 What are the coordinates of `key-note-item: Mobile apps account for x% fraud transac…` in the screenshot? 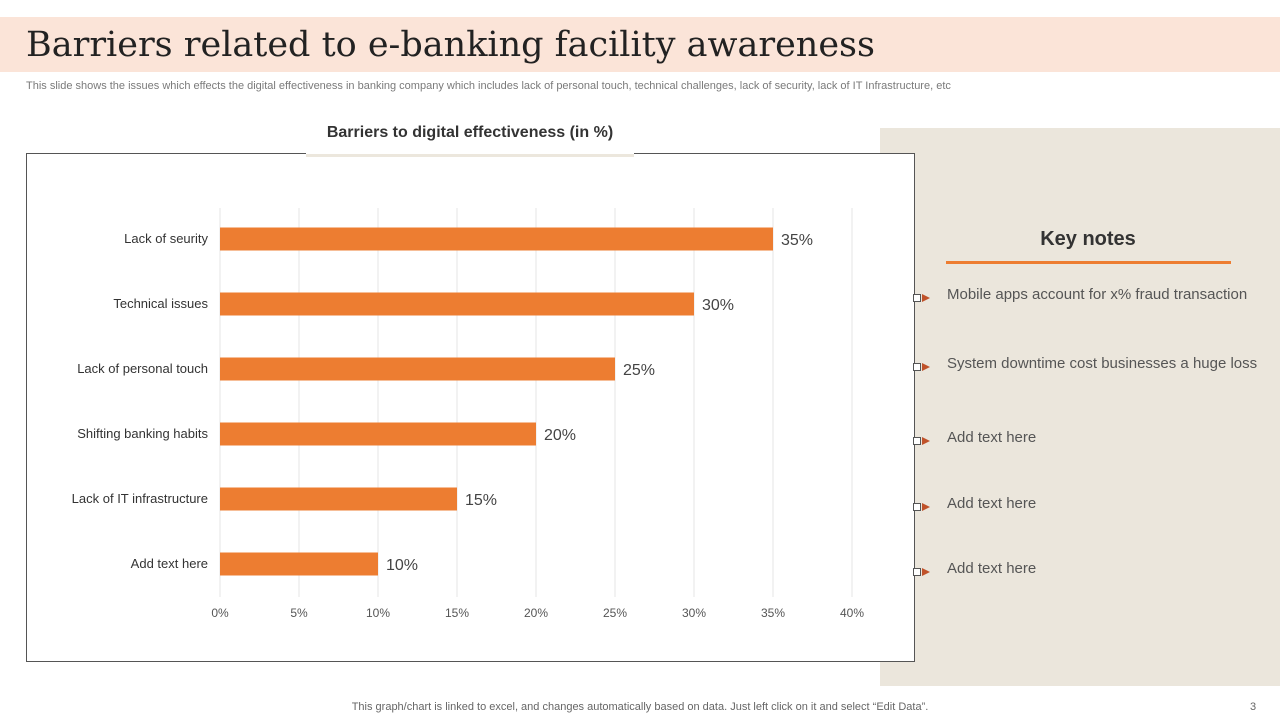 It's located at (1097, 294).